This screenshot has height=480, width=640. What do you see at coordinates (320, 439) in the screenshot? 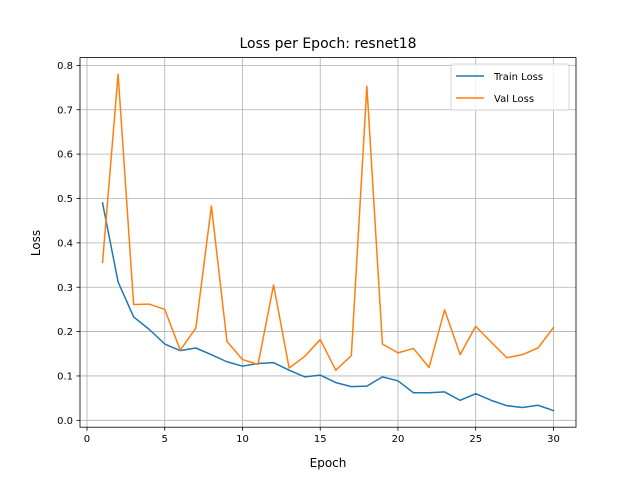
I see `x-tick-label: 15` at bounding box center [320, 439].